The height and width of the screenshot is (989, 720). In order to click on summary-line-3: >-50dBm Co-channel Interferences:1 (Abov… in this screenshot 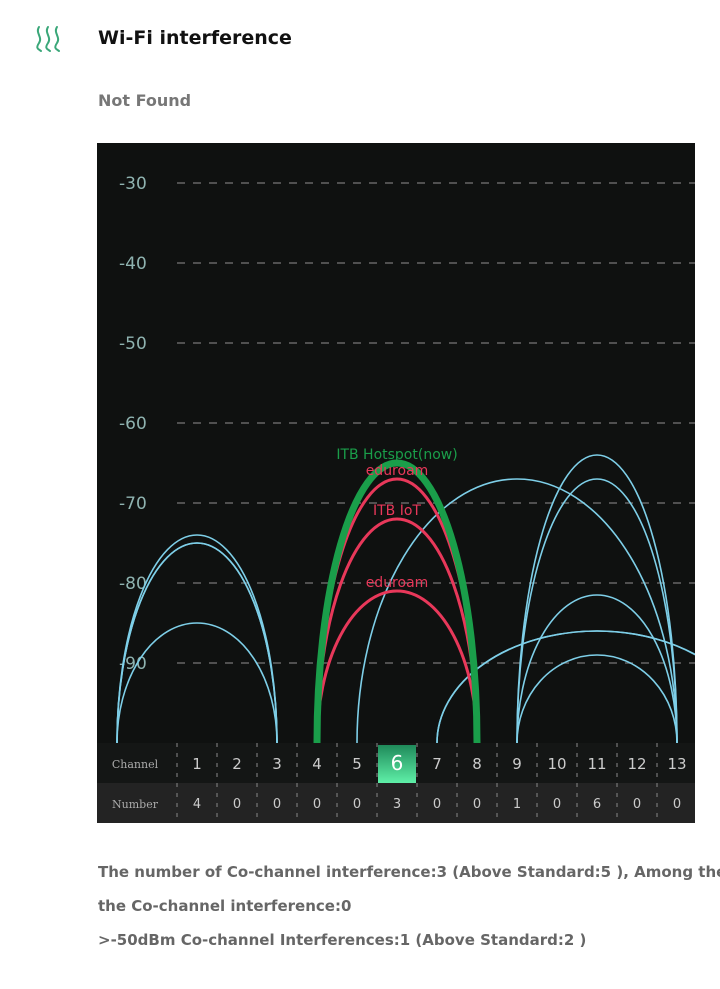, I will do `click(342, 940)`.